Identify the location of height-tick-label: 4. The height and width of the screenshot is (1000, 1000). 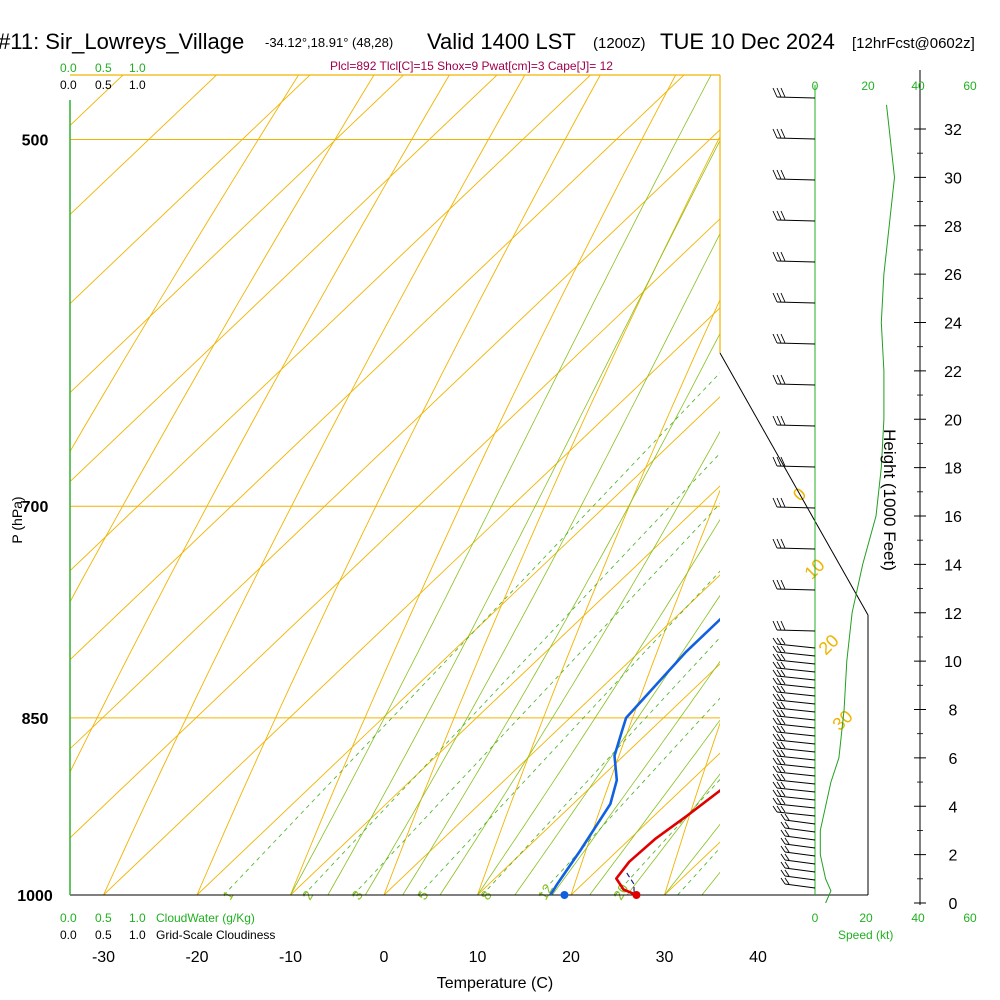
(953, 807).